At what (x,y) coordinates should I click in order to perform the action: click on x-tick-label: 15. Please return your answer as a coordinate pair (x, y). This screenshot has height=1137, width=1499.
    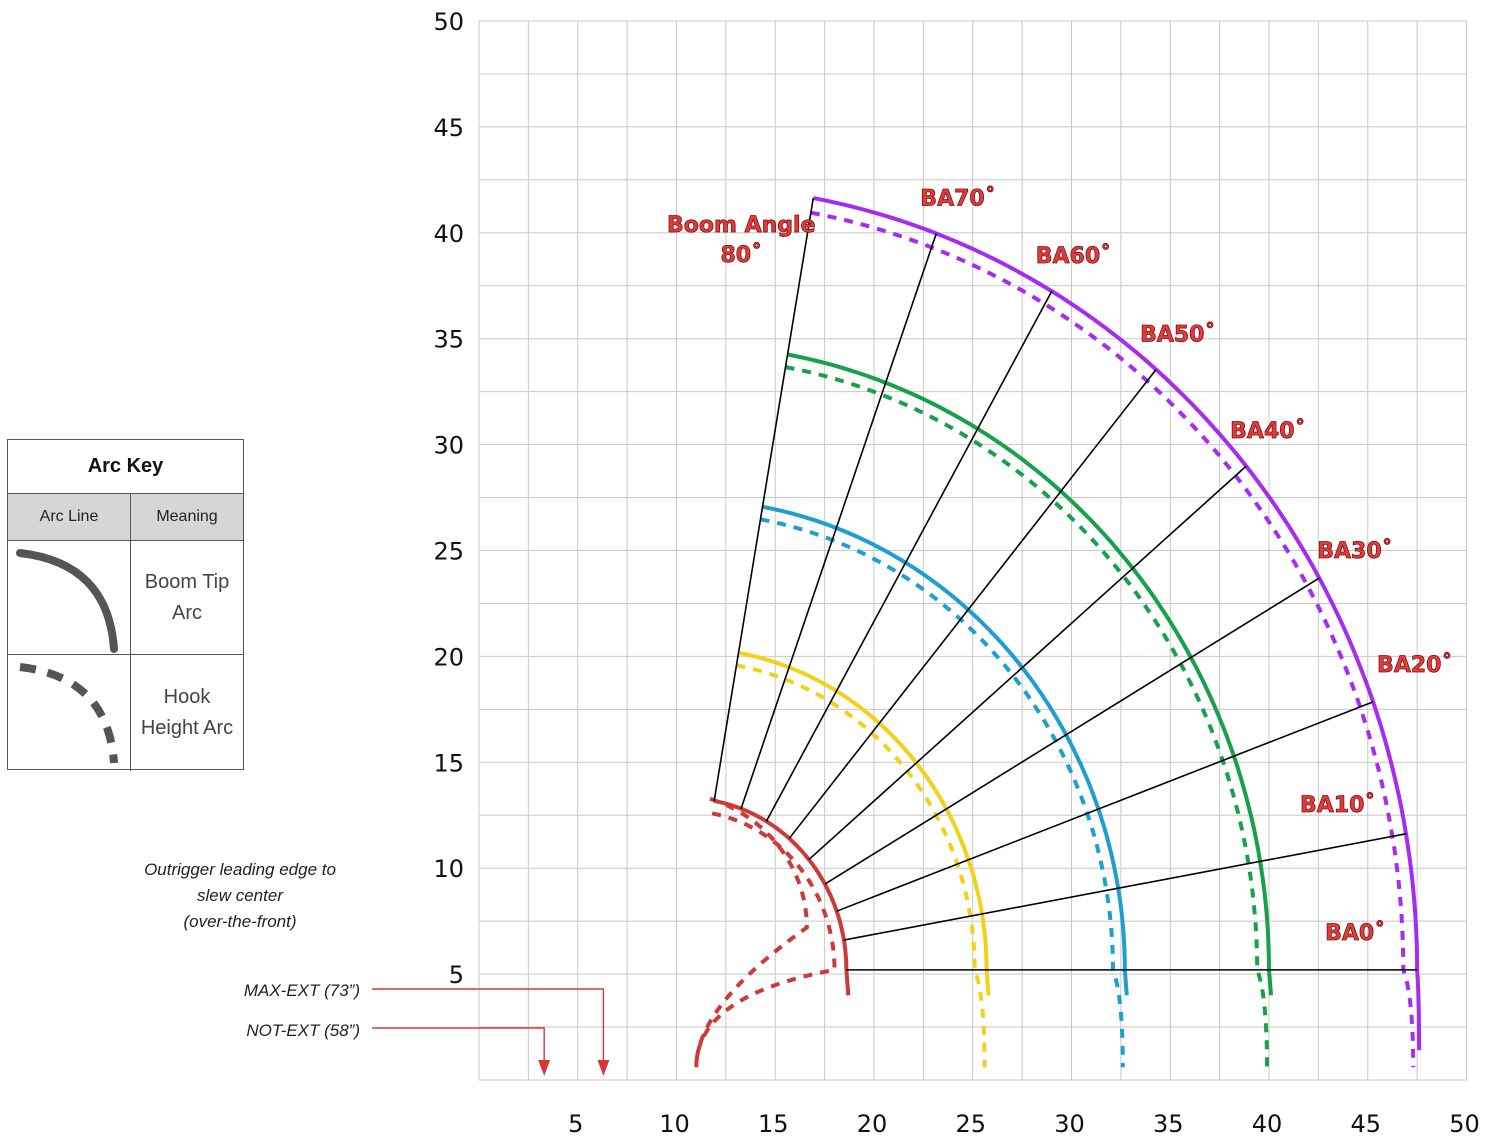
    Looking at the image, I should click on (773, 1123).